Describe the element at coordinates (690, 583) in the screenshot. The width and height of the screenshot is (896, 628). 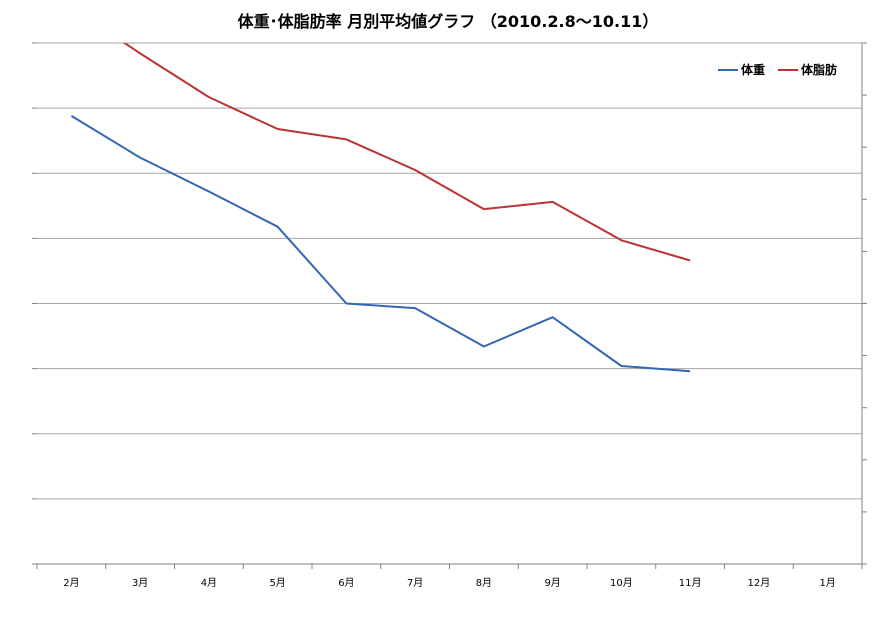
I see `x-tick-label: 11月` at that location.